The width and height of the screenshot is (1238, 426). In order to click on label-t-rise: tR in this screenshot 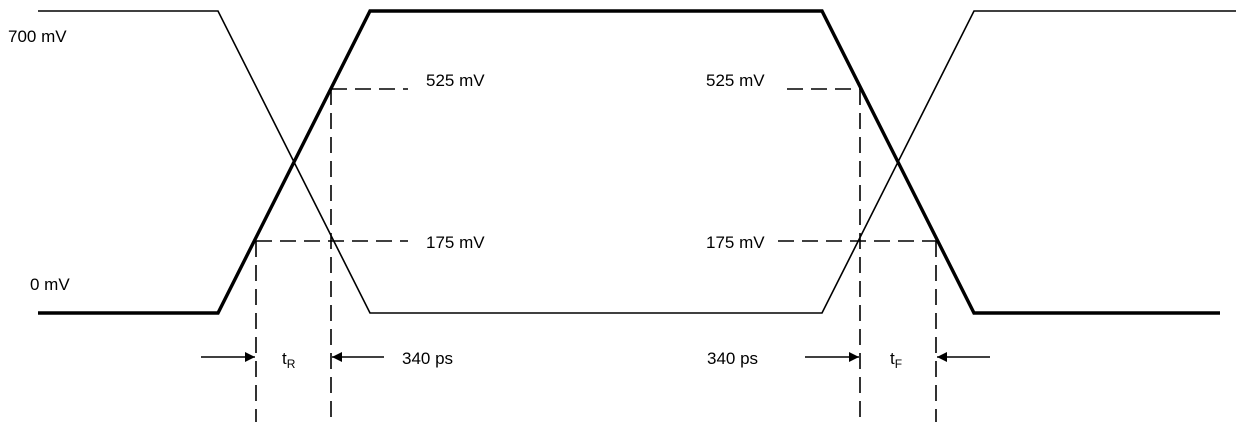, I will do `click(289, 360)`.